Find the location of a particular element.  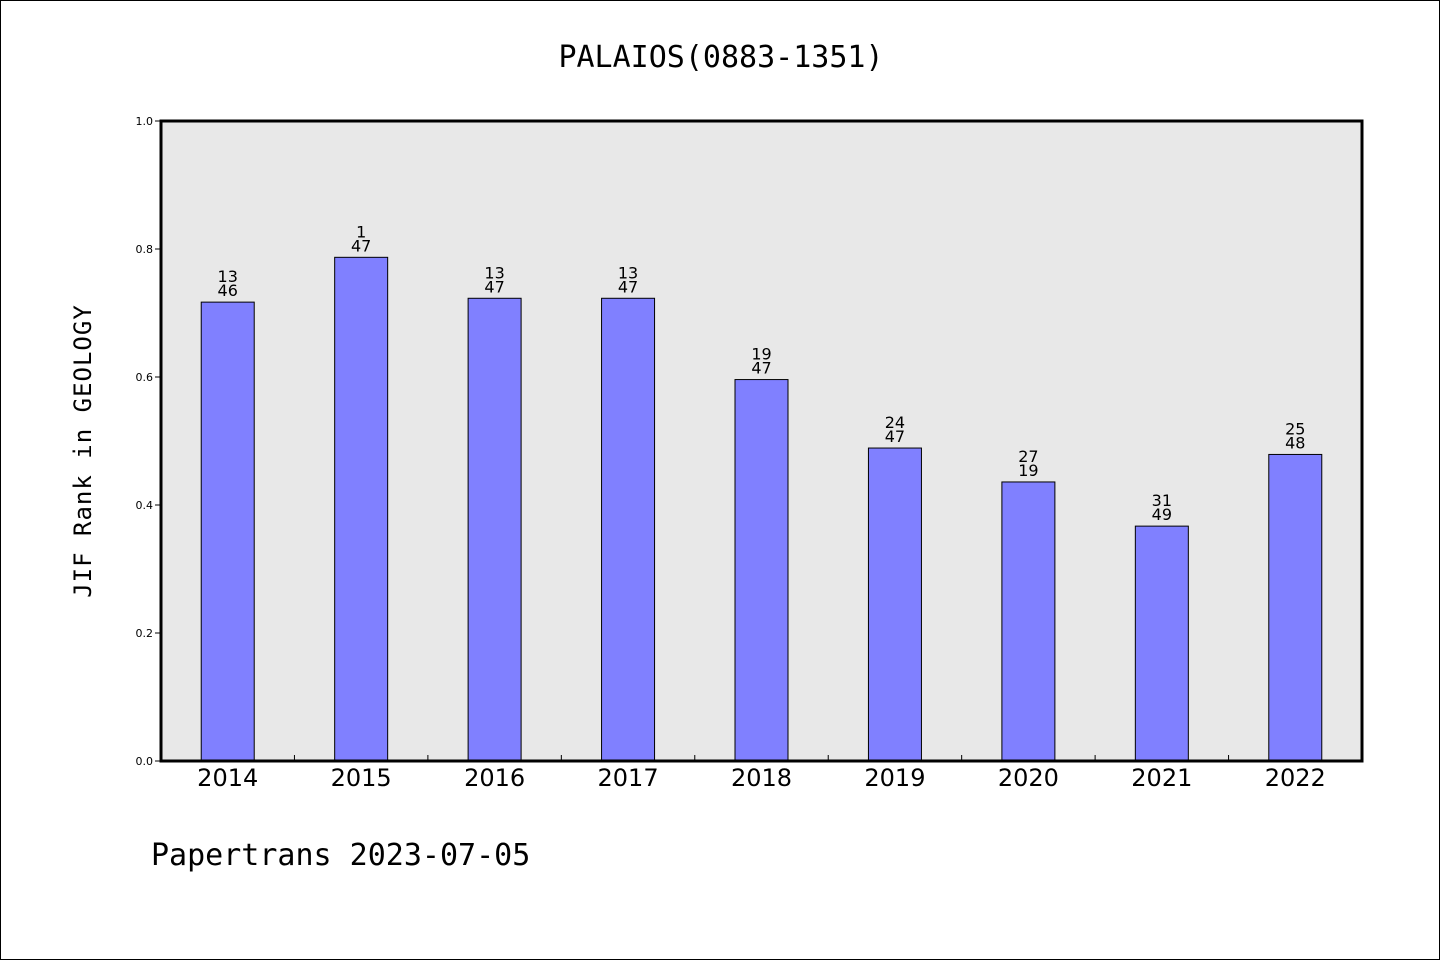

x-tick-label-2016: 2016 is located at coordinates (494, 778).